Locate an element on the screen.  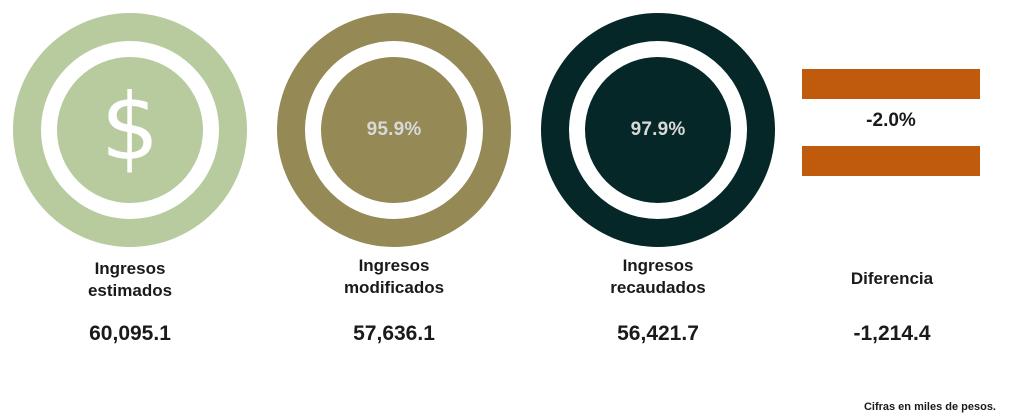
ring-core: 95.9% is located at coordinates (394, 130).